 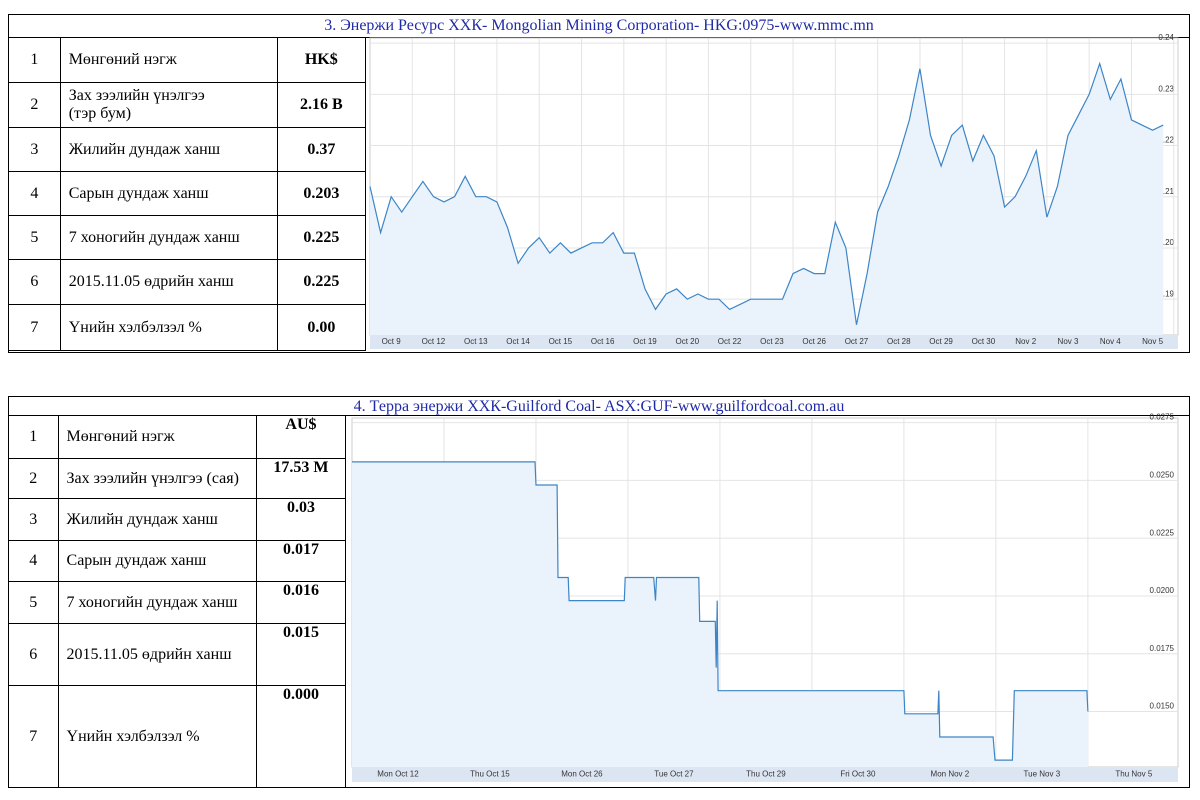 I want to click on x-tick-label: Nov 2, so click(x=1025, y=341).